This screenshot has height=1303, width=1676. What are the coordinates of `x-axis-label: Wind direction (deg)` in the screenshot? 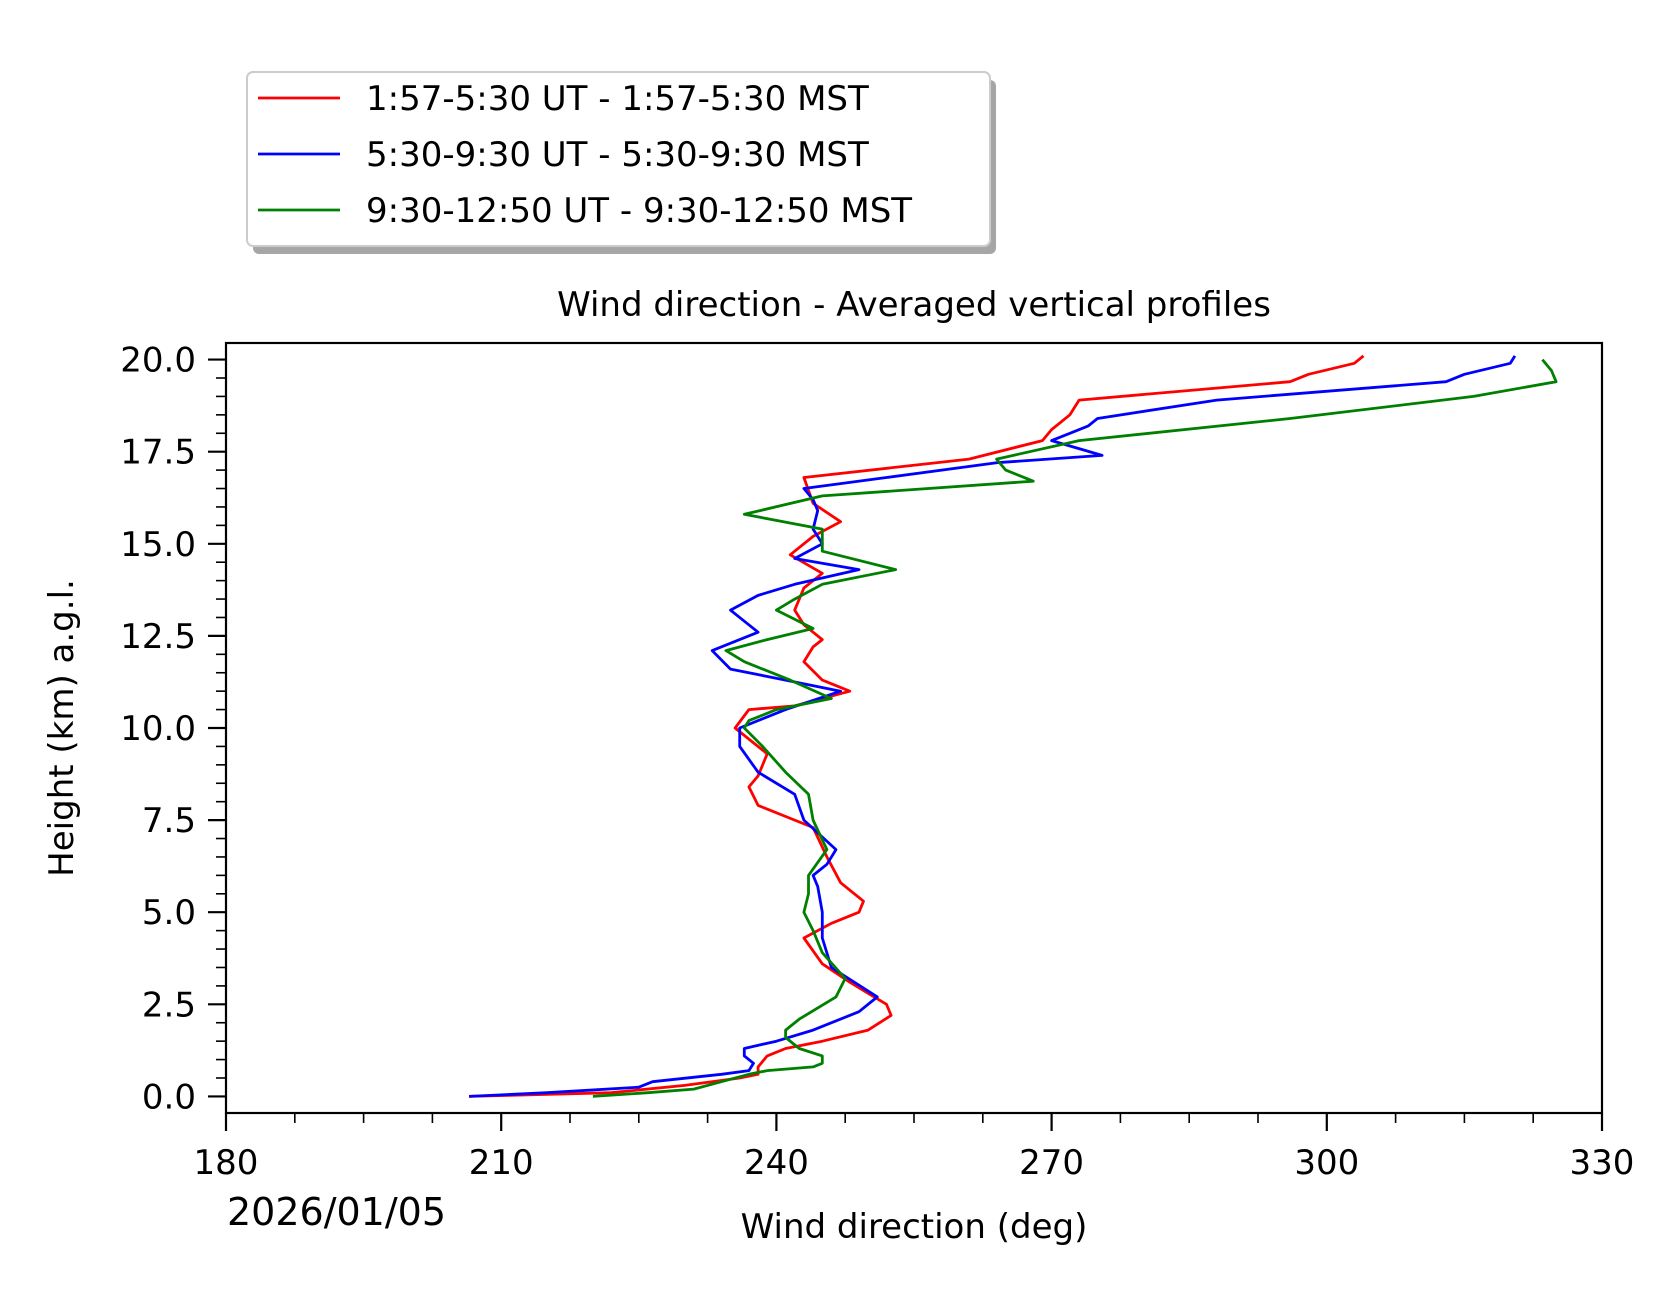 It's located at (914, 1227).